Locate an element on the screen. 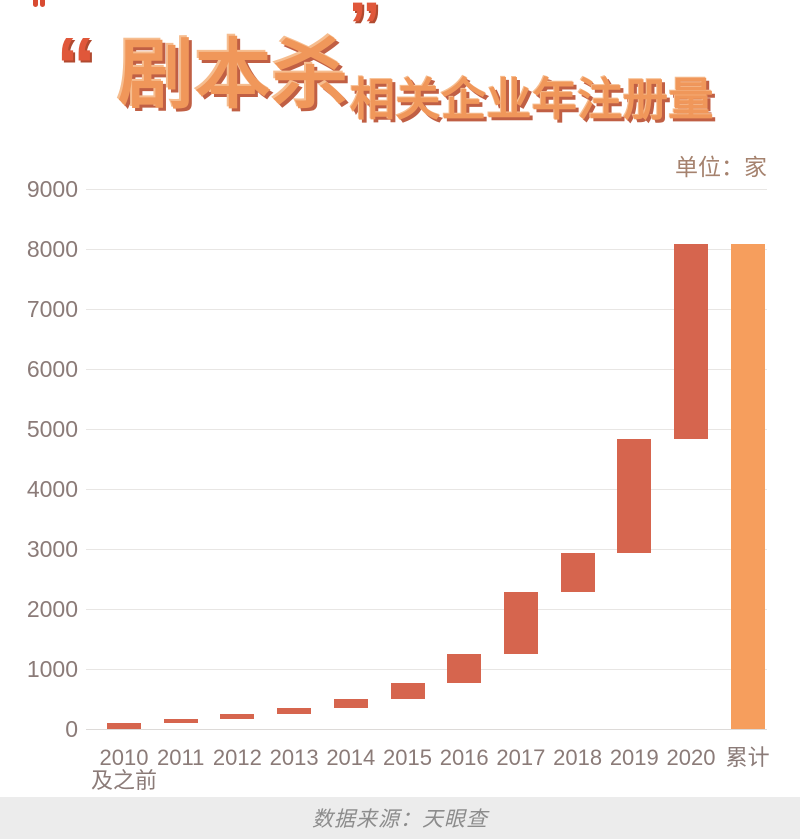 The height and width of the screenshot is (839, 800). x-tick-label-2012: 2012 is located at coordinates (237, 757).